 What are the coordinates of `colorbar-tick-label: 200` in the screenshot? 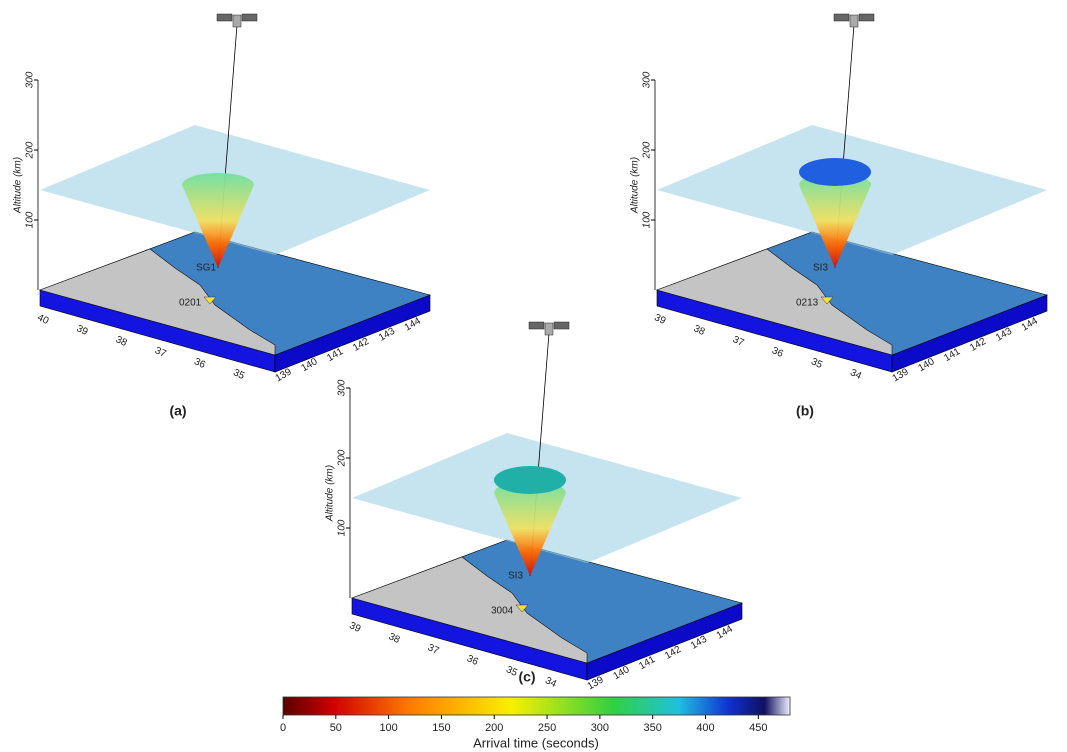 It's located at (494, 728).